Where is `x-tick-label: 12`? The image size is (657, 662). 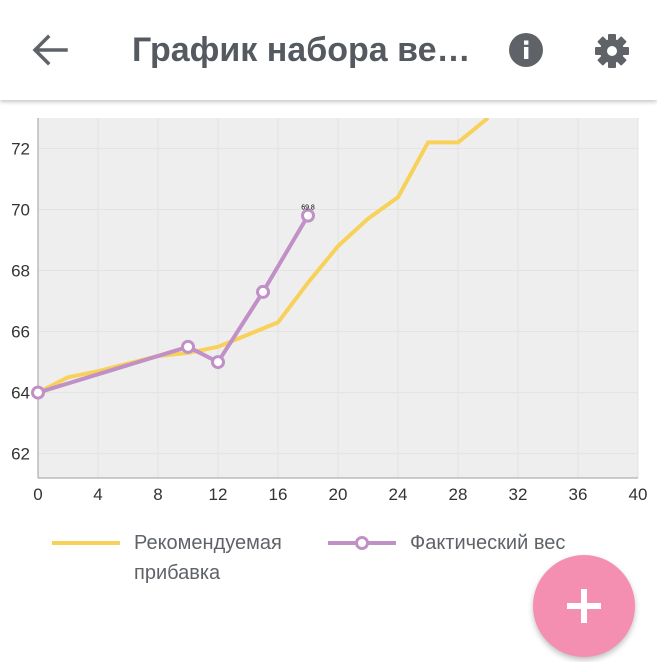
x-tick-label: 12 is located at coordinates (218, 494).